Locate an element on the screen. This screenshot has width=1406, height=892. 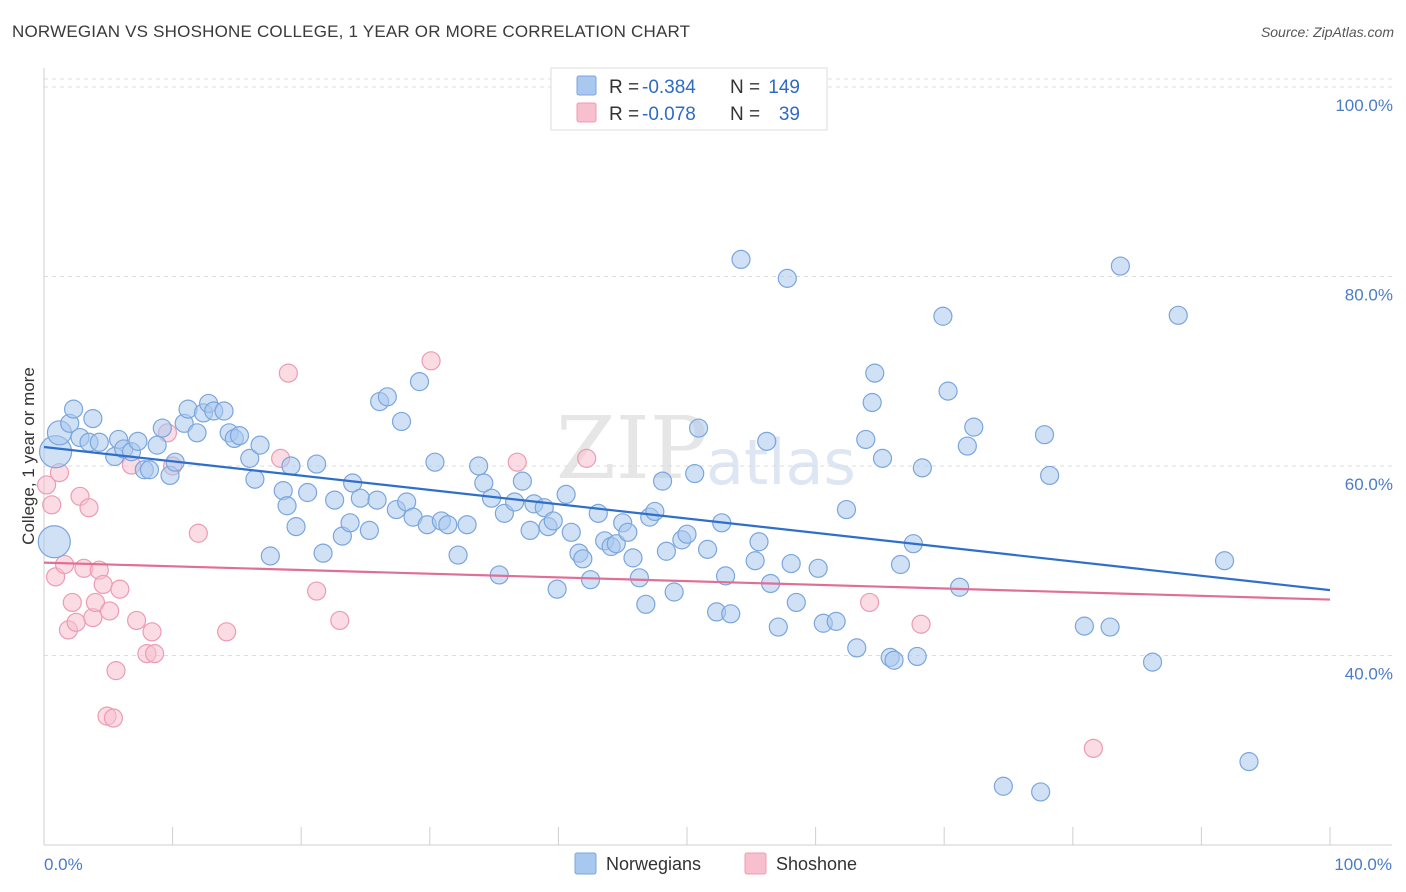
stats-legend: R = -0.384 N = 149 R = -0.078 N = 39 is located at coordinates (689, 99).